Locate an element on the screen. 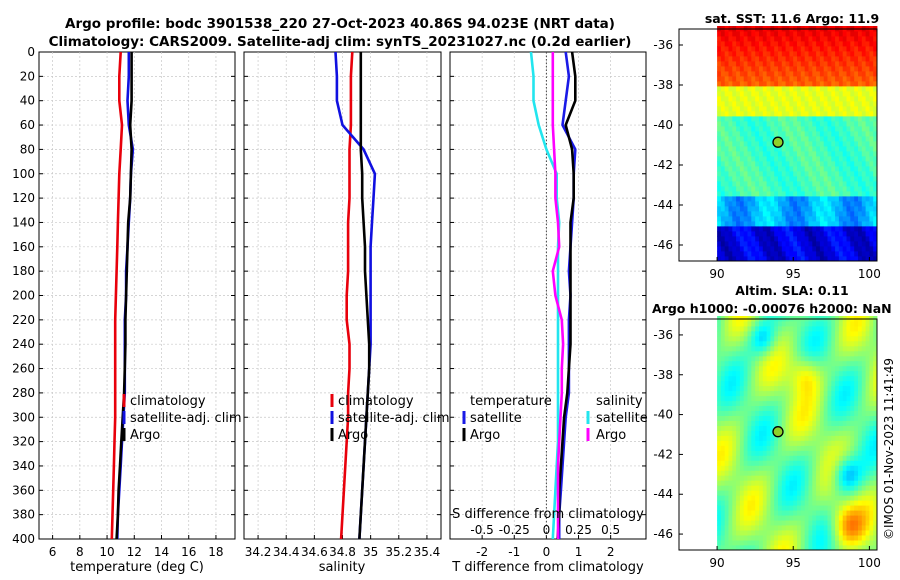 This screenshot has height=580, width=900. x-tick-label: 18 is located at coordinates (215, 552).